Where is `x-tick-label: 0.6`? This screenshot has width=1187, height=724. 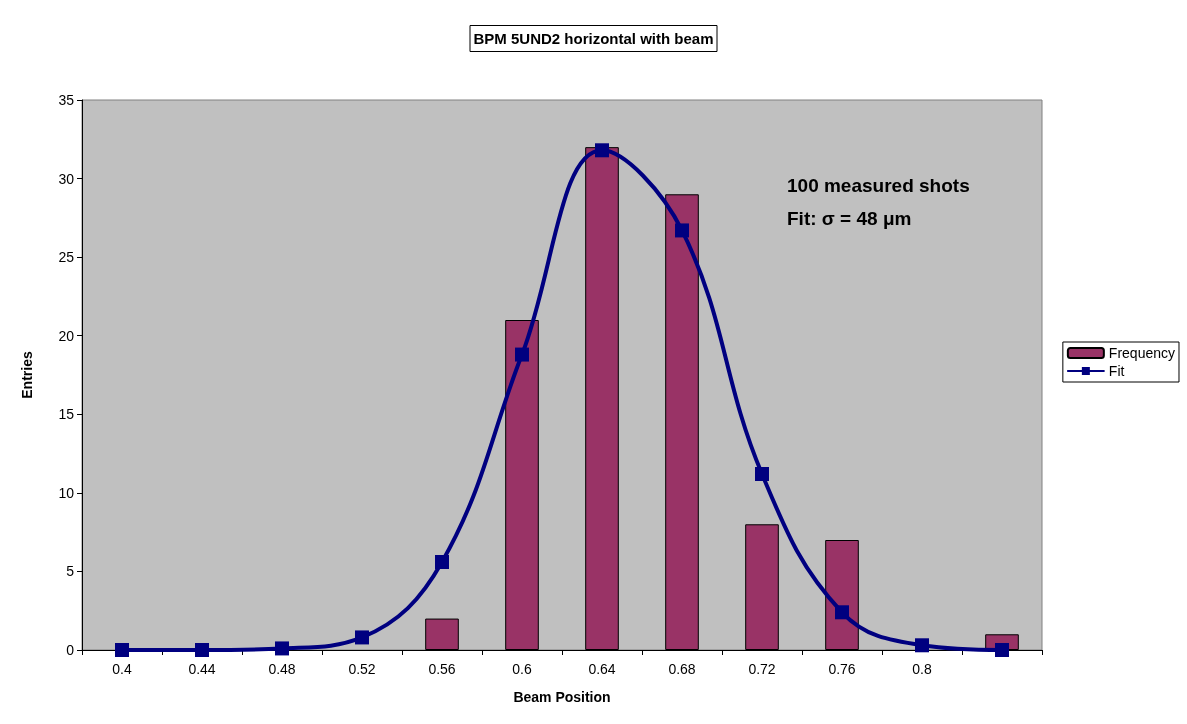 x-tick-label: 0.6 is located at coordinates (522, 669).